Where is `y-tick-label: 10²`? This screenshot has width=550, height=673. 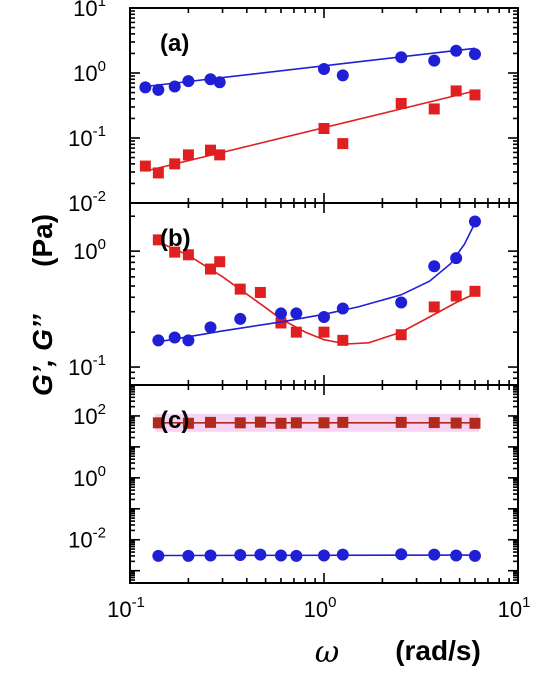
y-tick-label: 10² is located at coordinates (89, 415).